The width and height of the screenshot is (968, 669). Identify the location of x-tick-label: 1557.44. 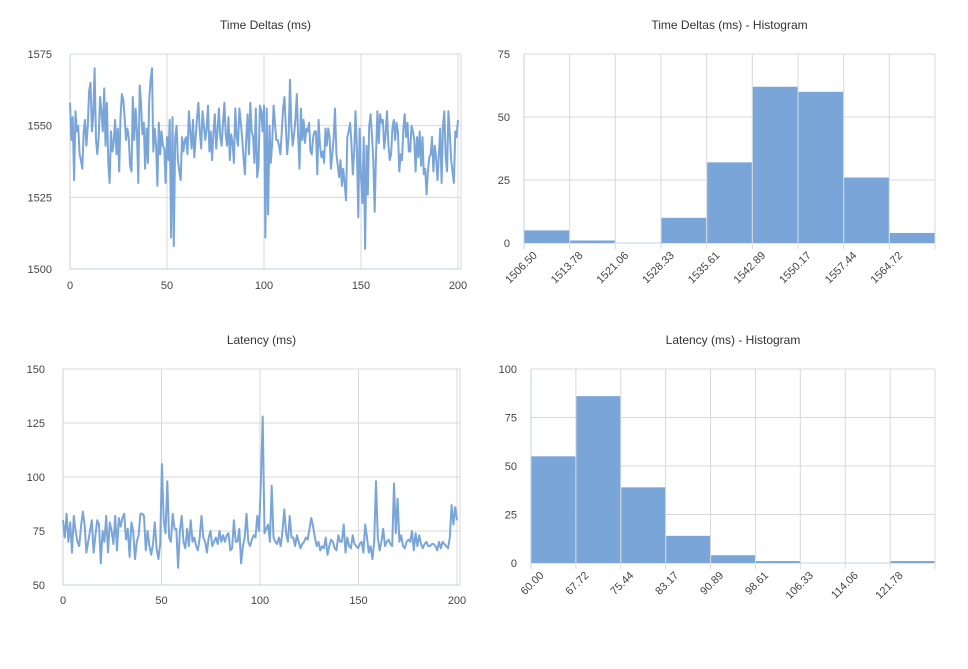
(841, 268).